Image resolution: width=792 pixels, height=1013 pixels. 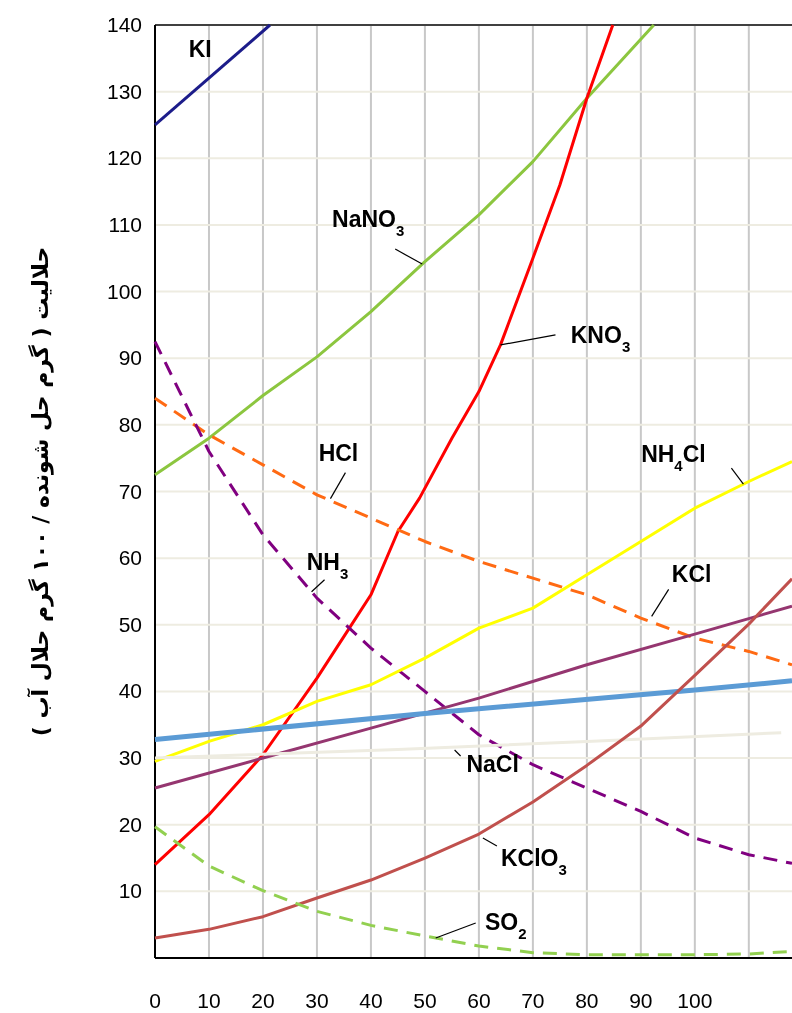 What do you see at coordinates (263, 1000) in the screenshot?
I see `x-tick-label: 20` at bounding box center [263, 1000].